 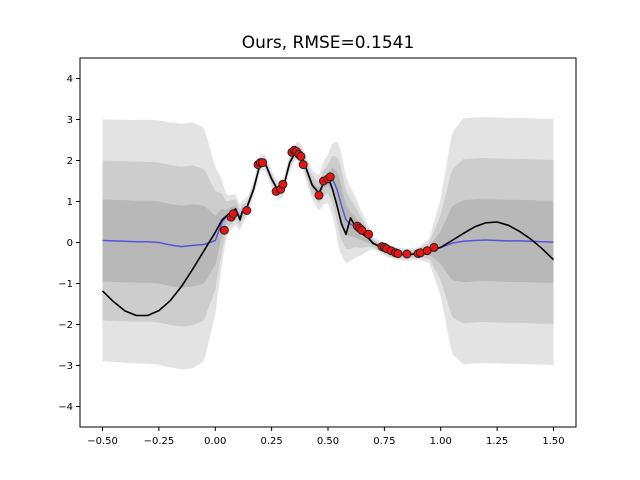 I want to click on y-tick-label: 0, so click(x=70, y=243).